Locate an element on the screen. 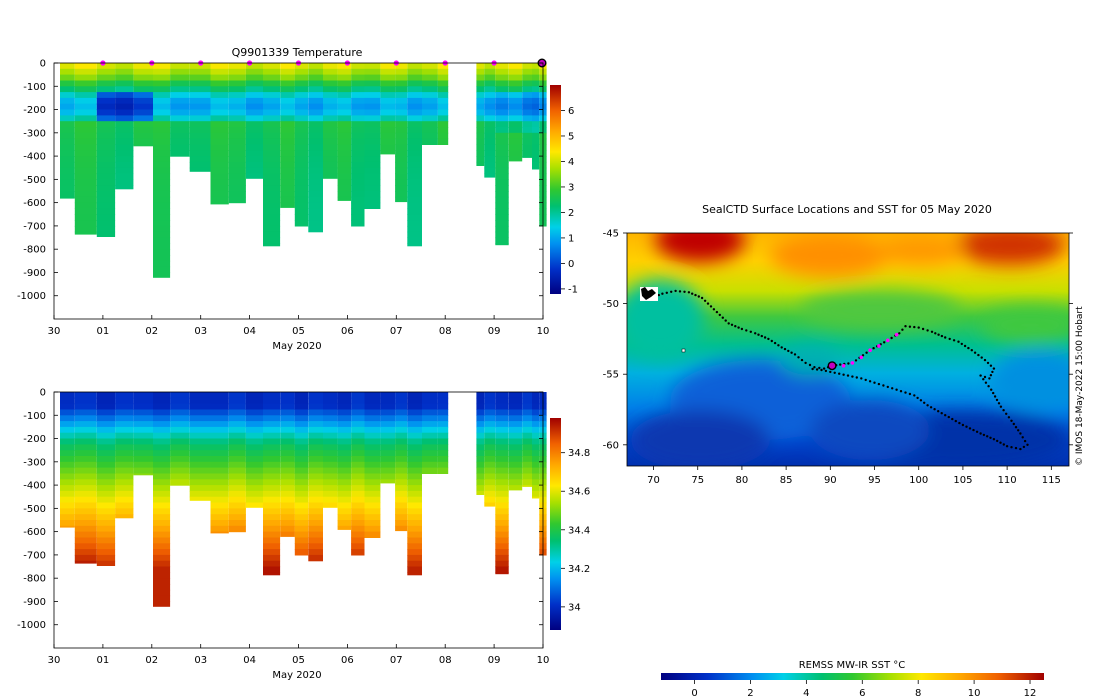  x-tick-label: 01 is located at coordinates (103, 331).